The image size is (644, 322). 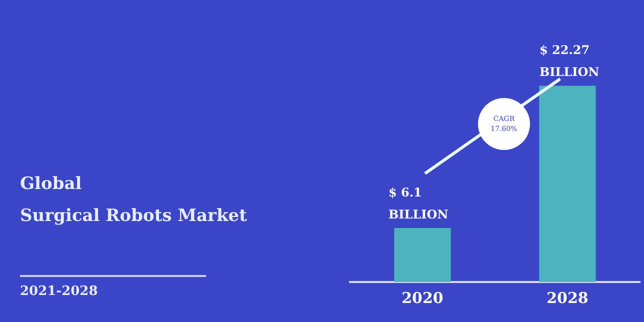 I want to click on x-tick-label: 2020, so click(x=423, y=297).